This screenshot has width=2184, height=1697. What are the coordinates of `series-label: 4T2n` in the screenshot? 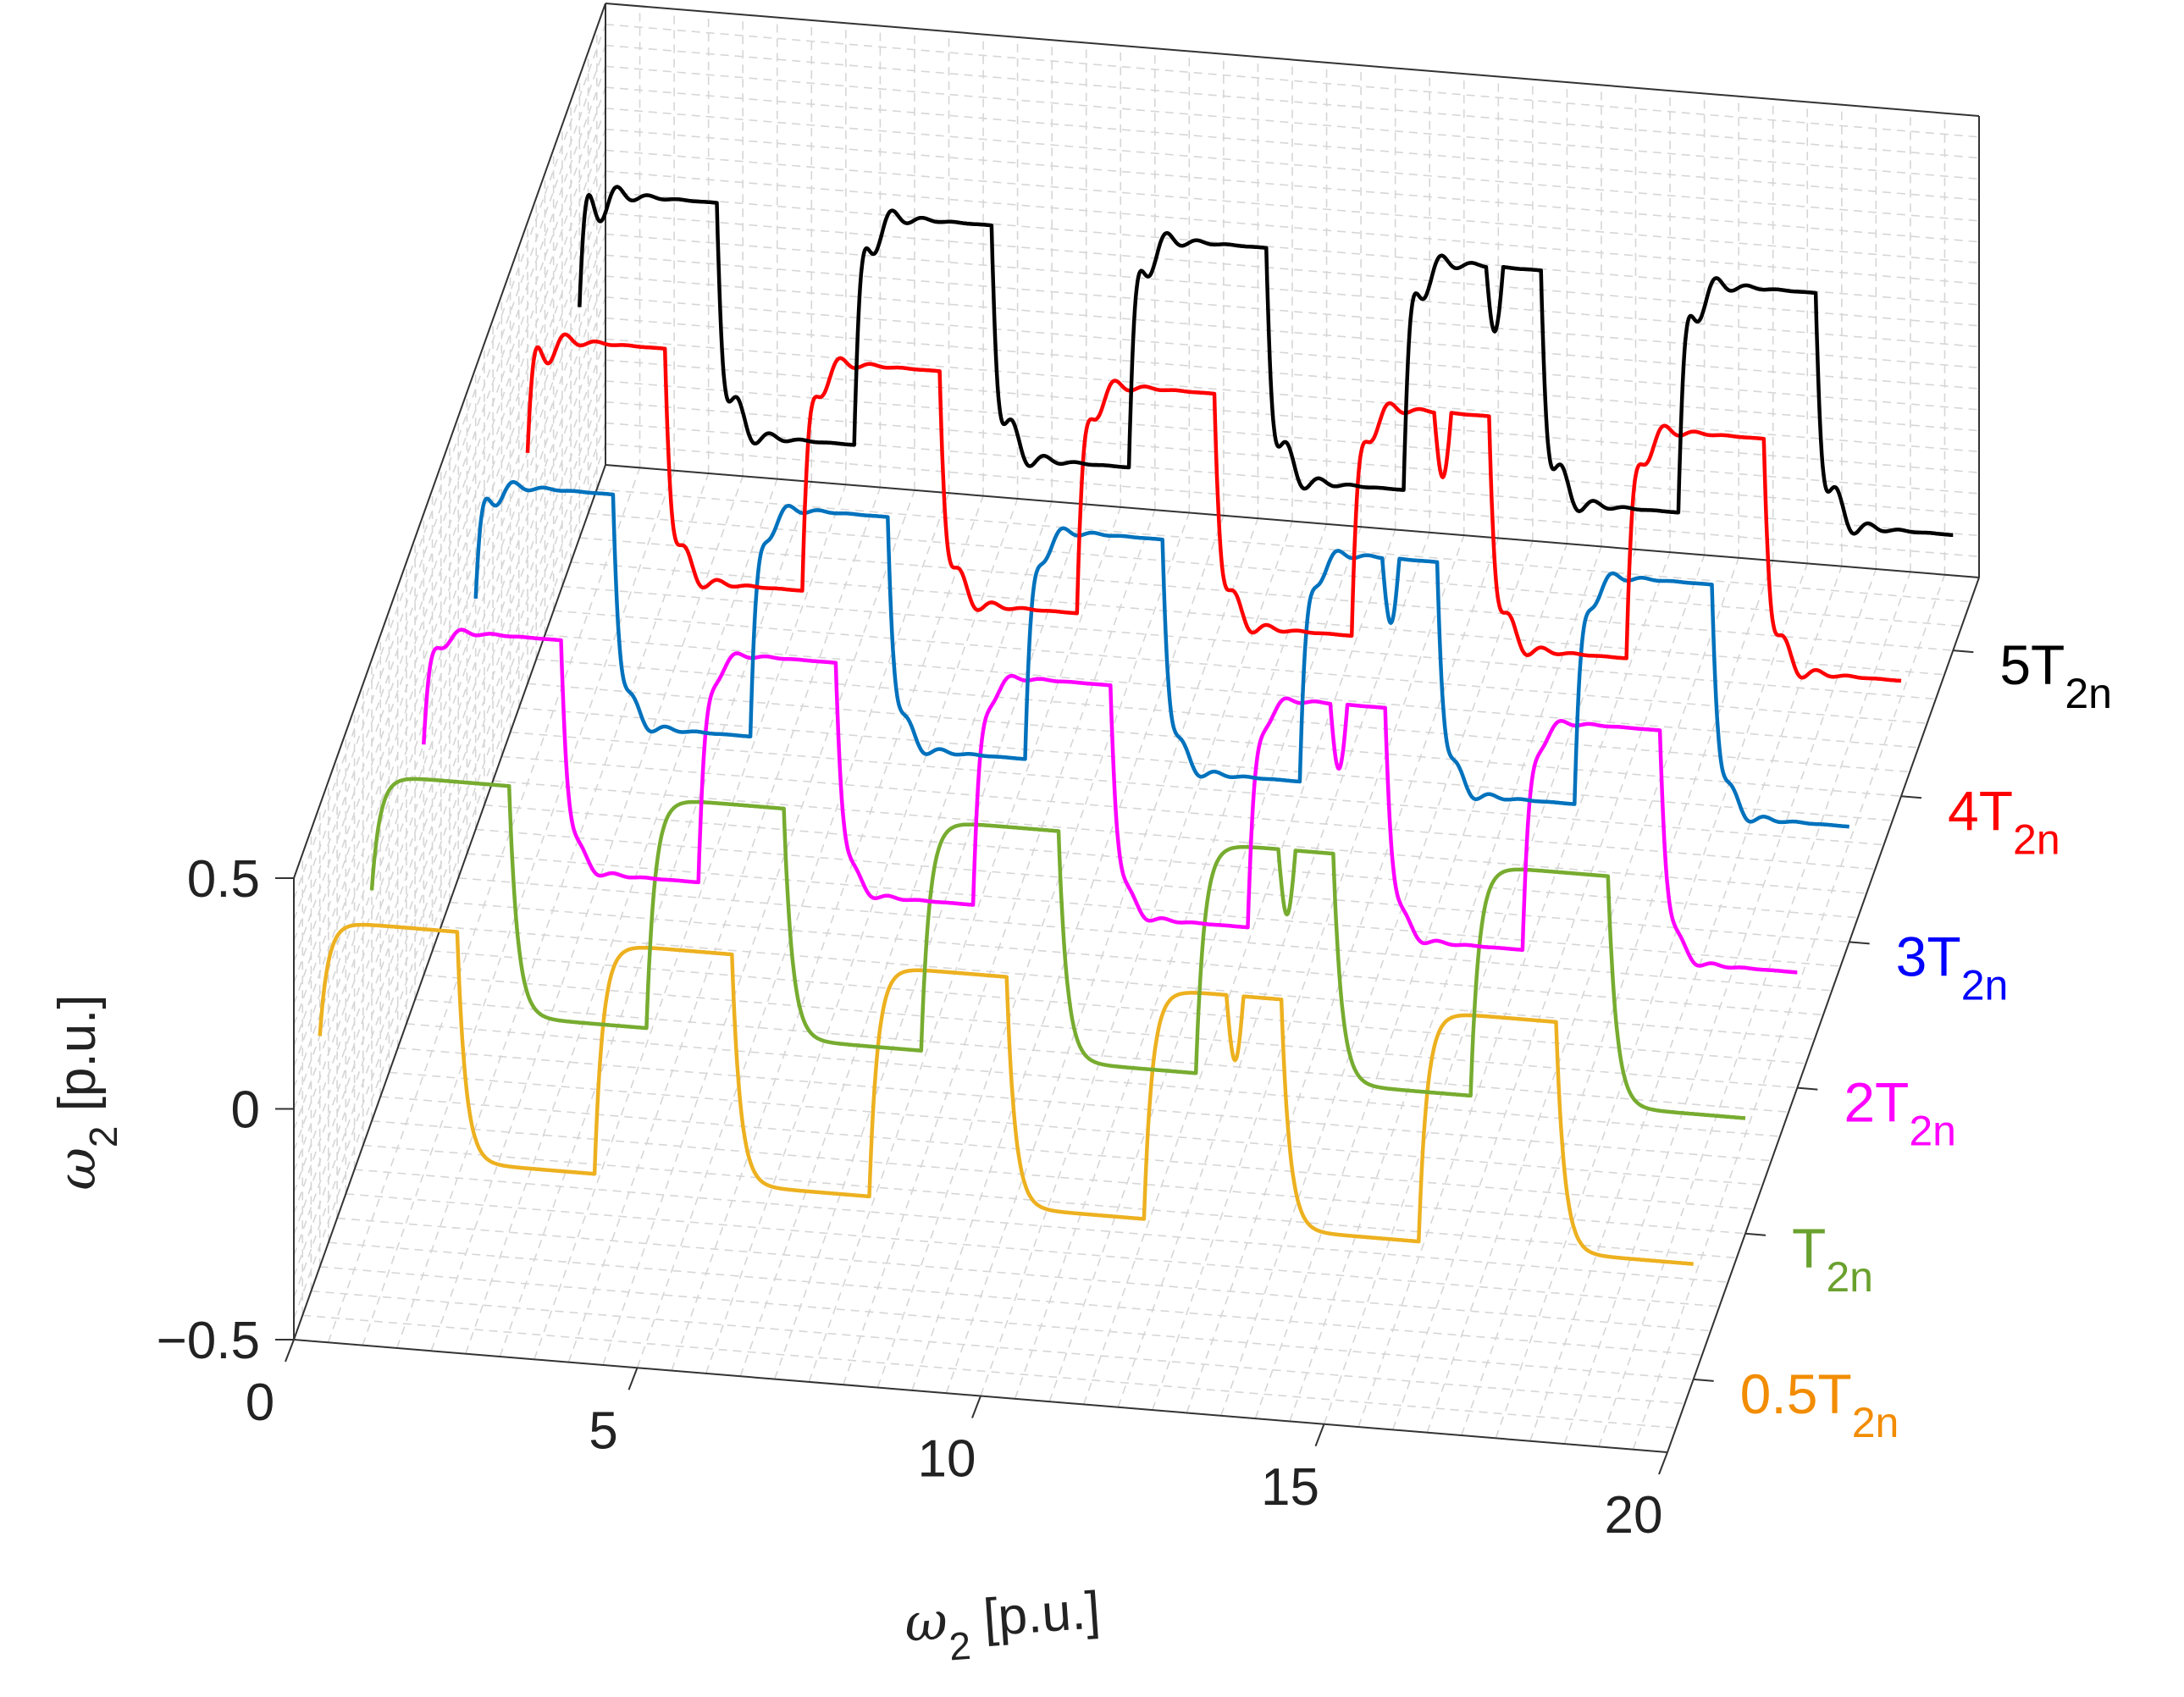 It's located at (2004, 821).